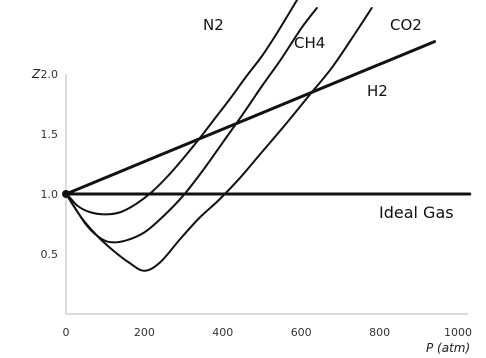 Image resolution: width=486 pixels, height=358 pixels. What do you see at coordinates (406, 25) in the screenshot?
I see `series-label-co2: CO2` at bounding box center [406, 25].